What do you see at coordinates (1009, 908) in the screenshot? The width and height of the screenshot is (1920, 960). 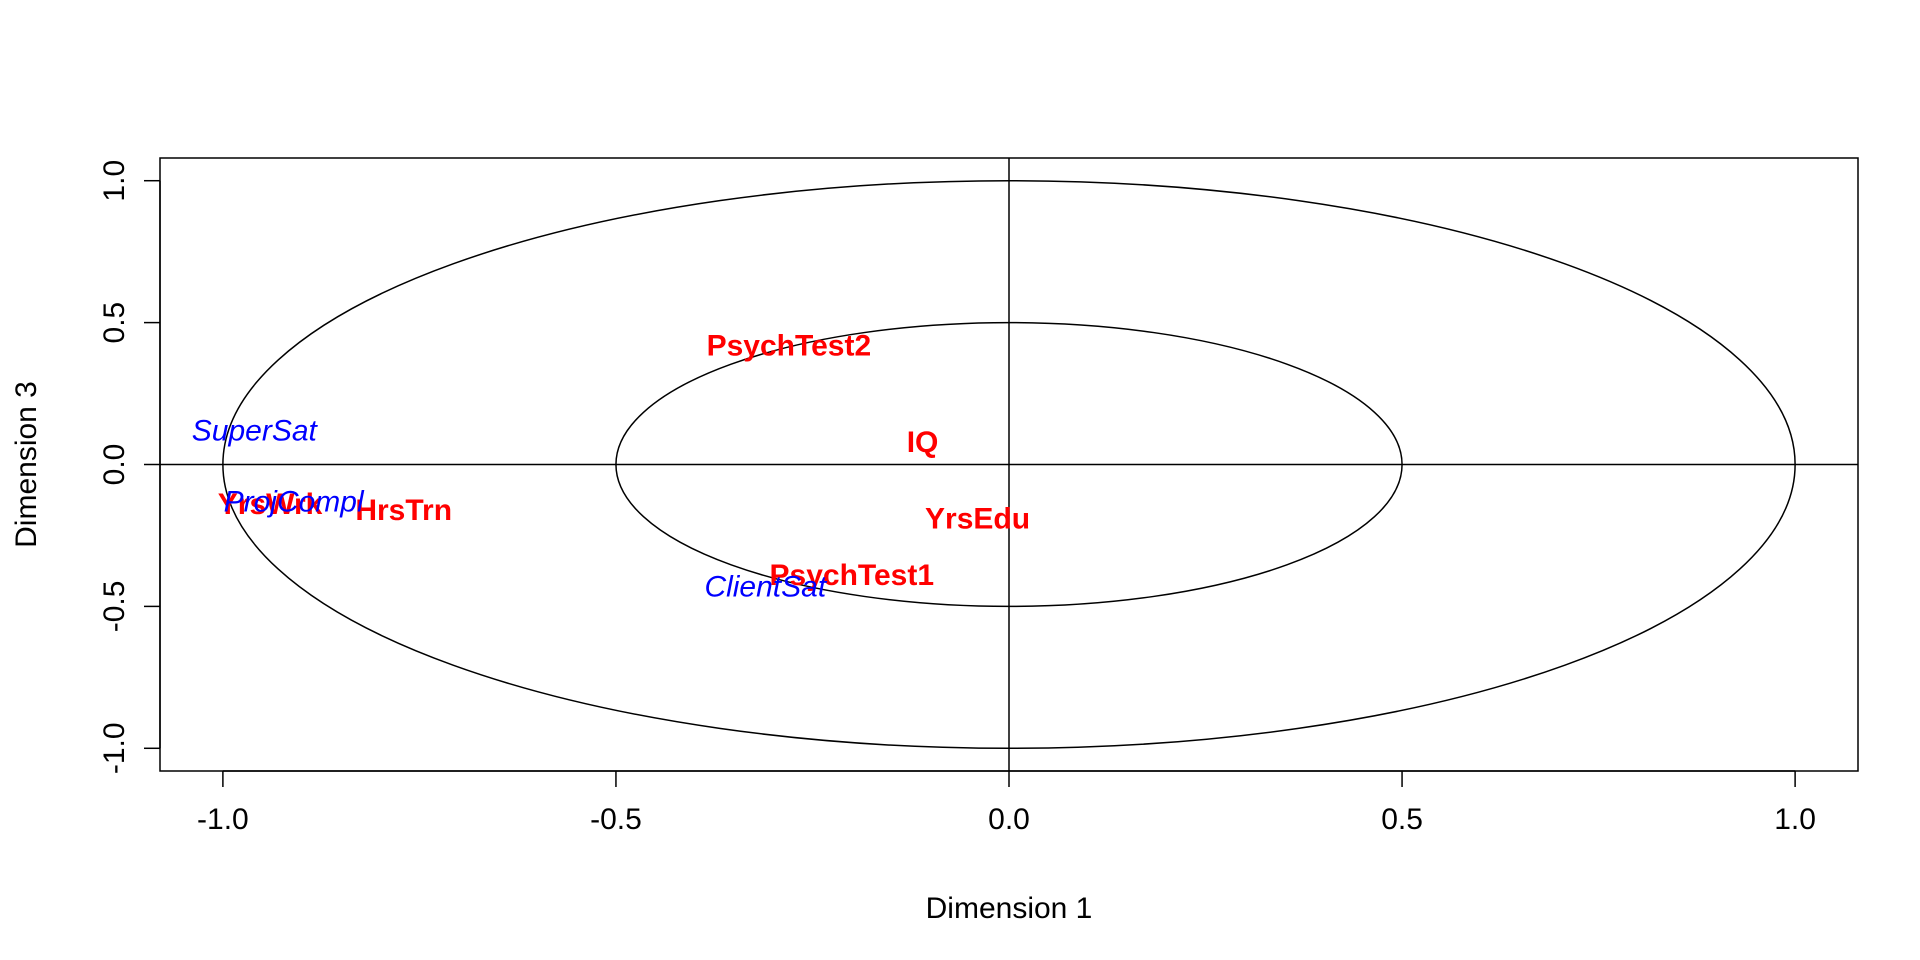 I see `x-axis-title: Dimension 1` at bounding box center [1009, 908].